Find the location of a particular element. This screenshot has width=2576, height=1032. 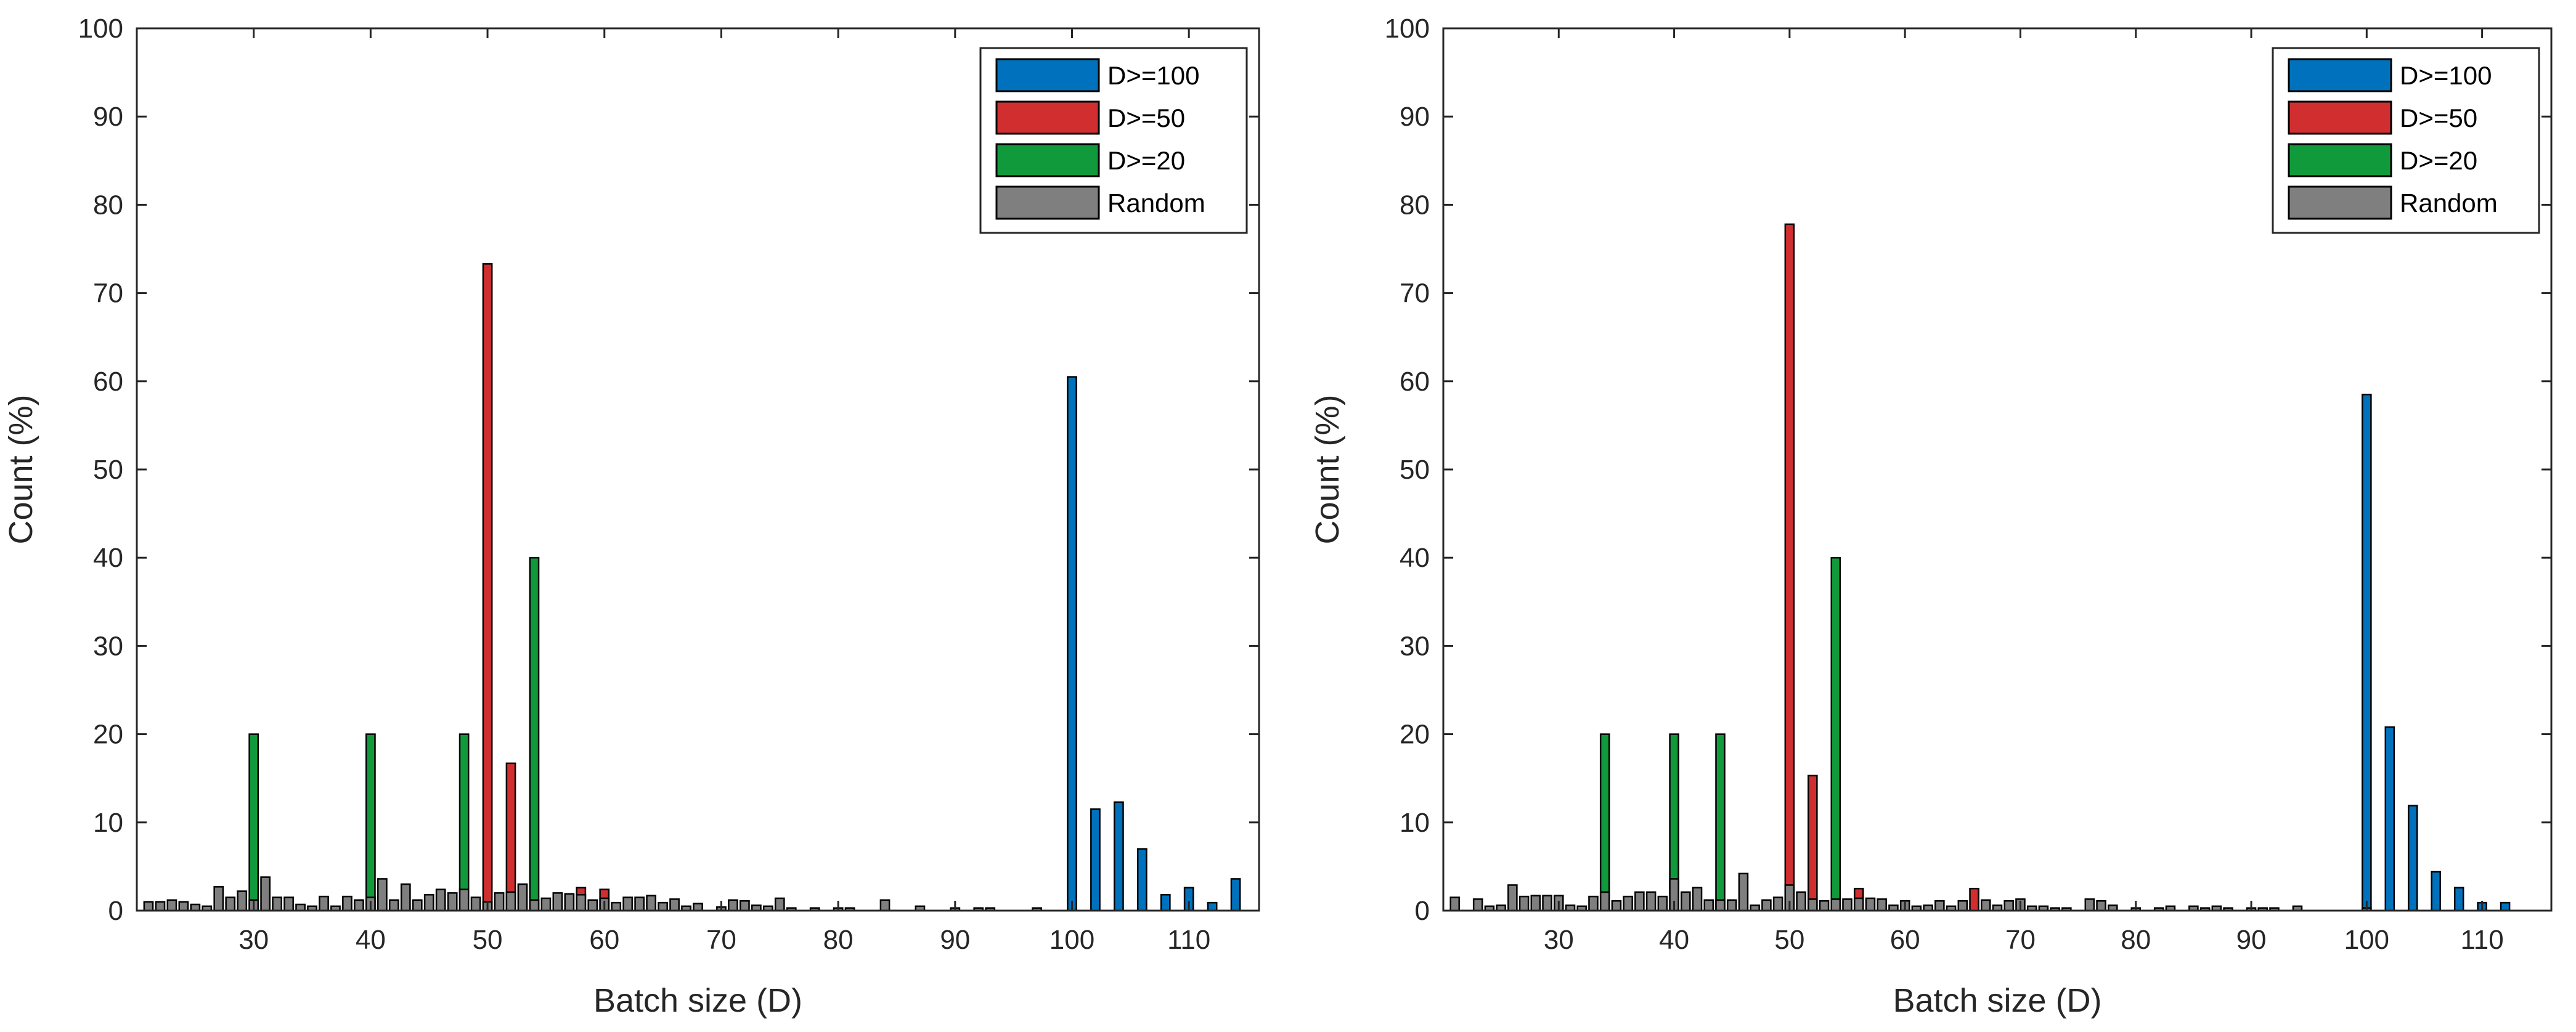

x-tick-label: 80 is located at coordinates (2136, 940).